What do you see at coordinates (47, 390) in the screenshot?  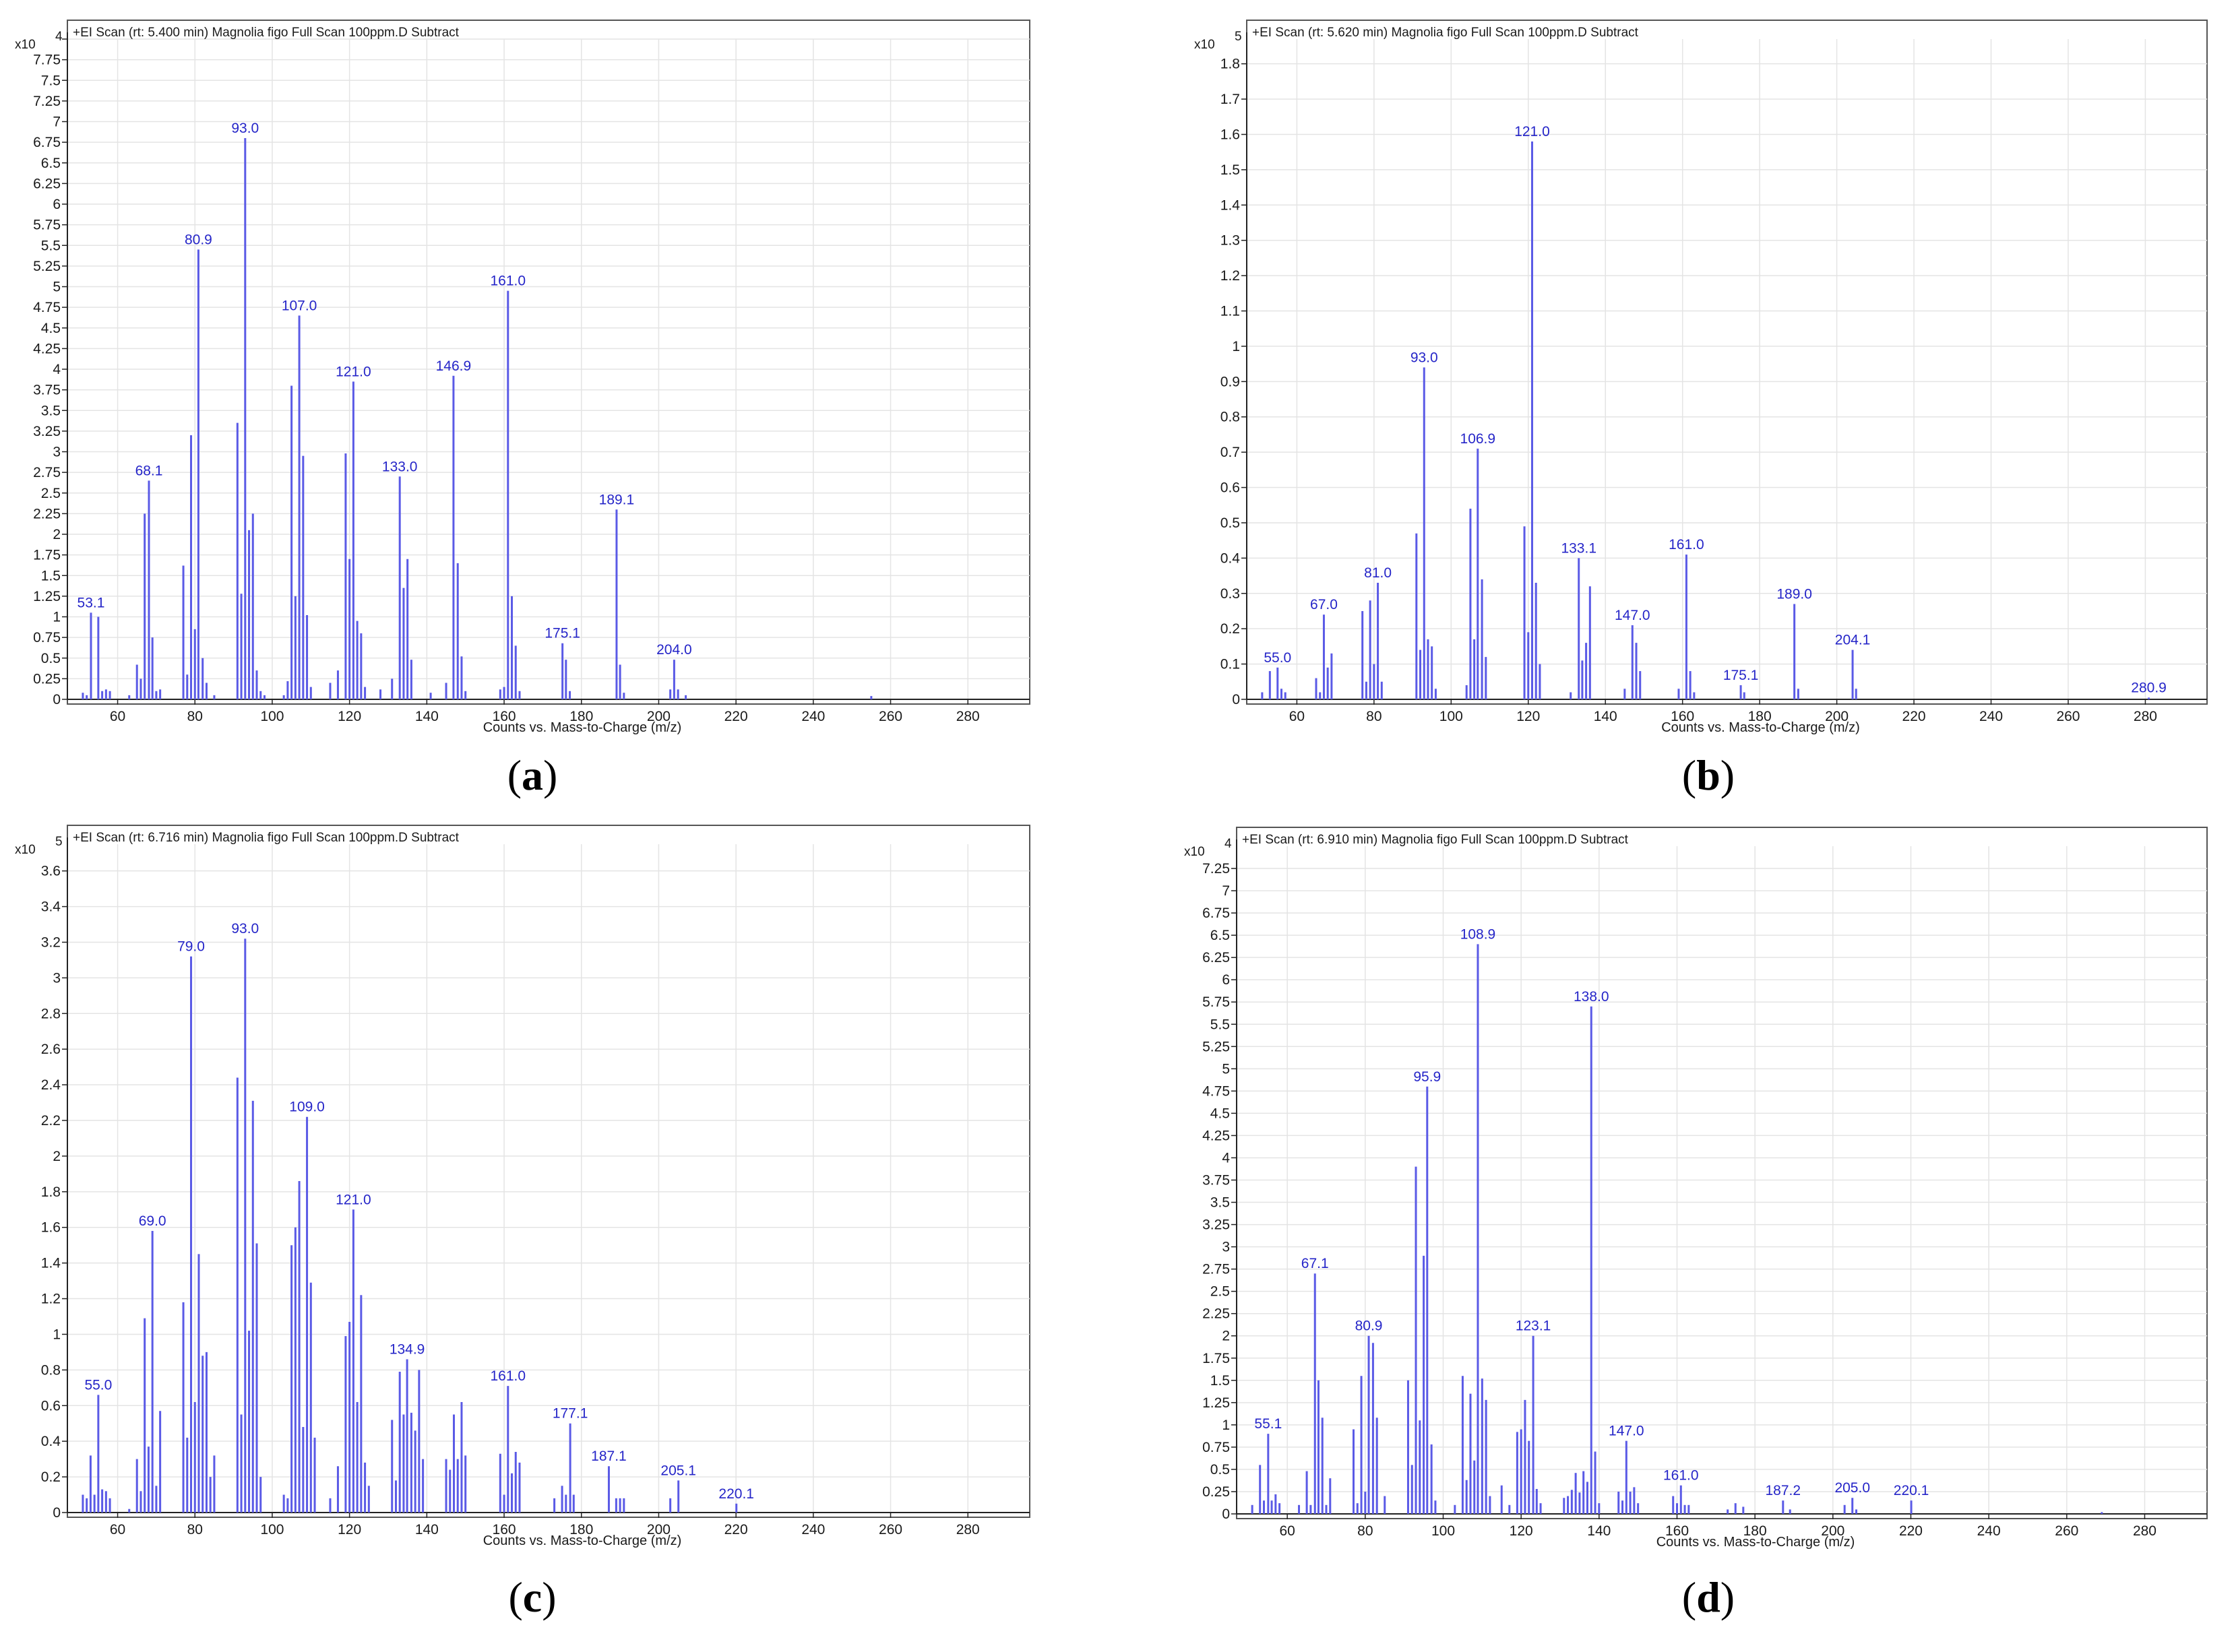 I see `y-tick-label: 3.75` at bounding box center [47, 390].